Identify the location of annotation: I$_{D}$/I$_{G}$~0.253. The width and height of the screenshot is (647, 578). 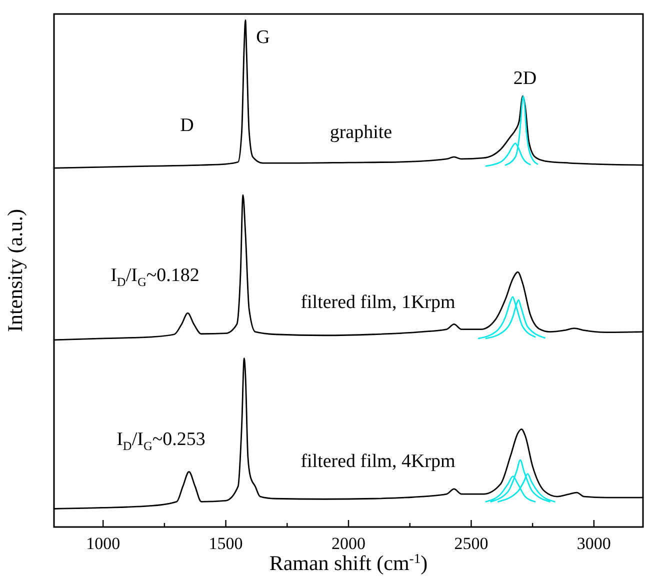
(161, 440).